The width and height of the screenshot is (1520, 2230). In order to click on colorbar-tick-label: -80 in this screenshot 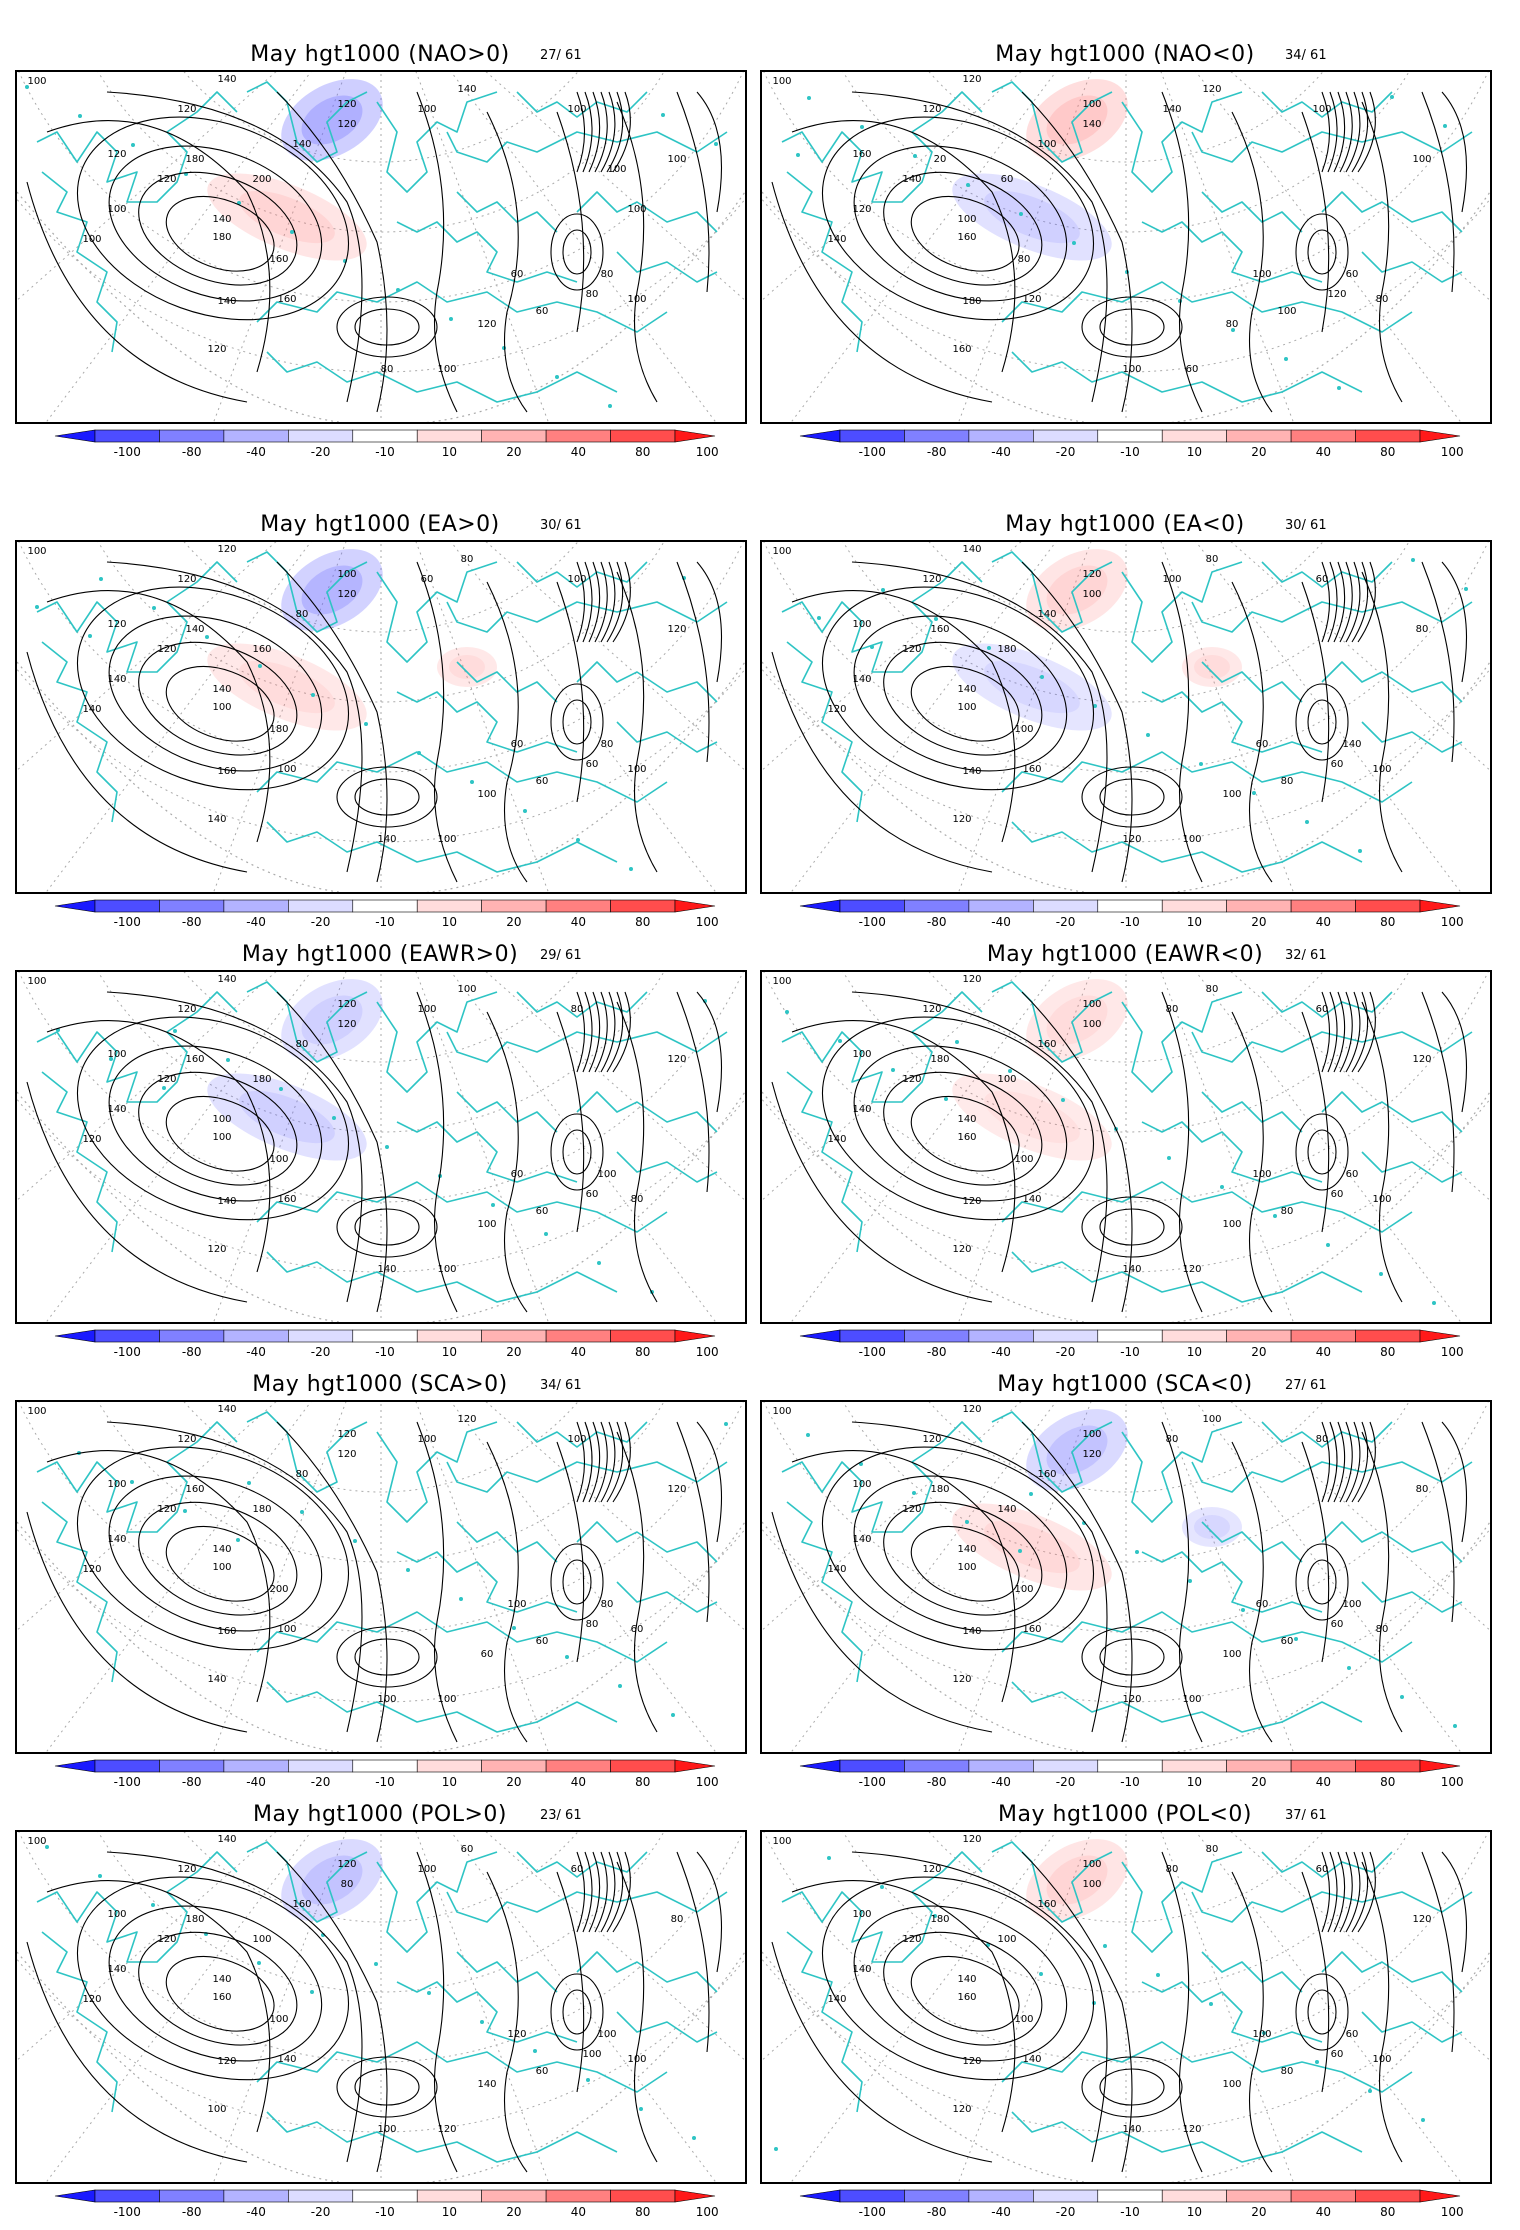, I will do `click(937, 2212)`.